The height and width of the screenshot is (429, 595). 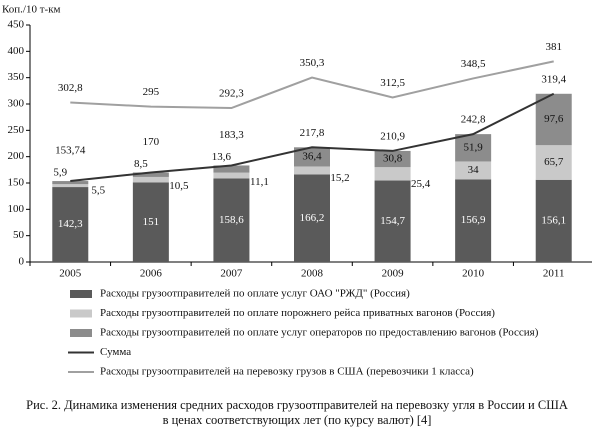 I want to click on data-label: 97,6, so click(x=554, y=119).